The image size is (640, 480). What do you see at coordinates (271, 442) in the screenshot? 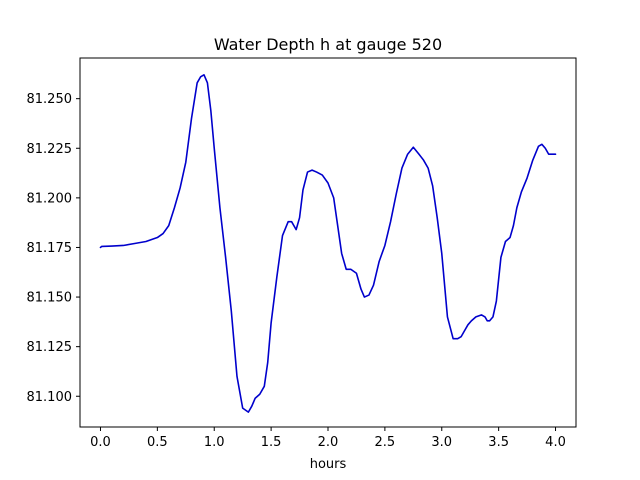
I see `x-tick-label: 1.5` at bounding box center [271, 442].